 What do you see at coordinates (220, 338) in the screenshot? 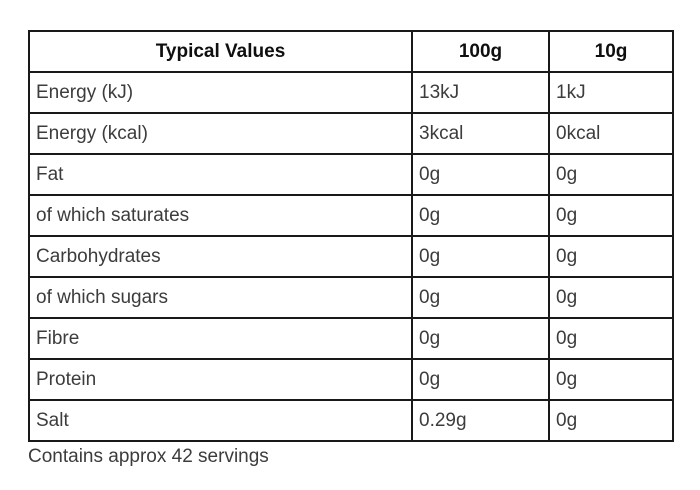
I see `nutrient-label: Fibre` at bounding box center [220, 338].